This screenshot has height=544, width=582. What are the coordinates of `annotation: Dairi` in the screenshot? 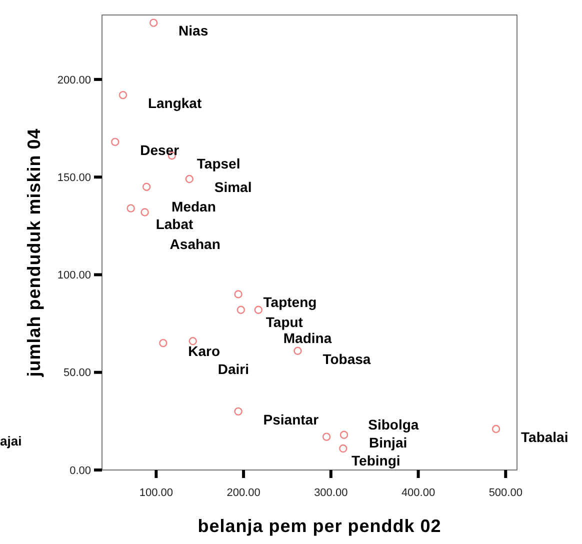 It's located at (233, 369).